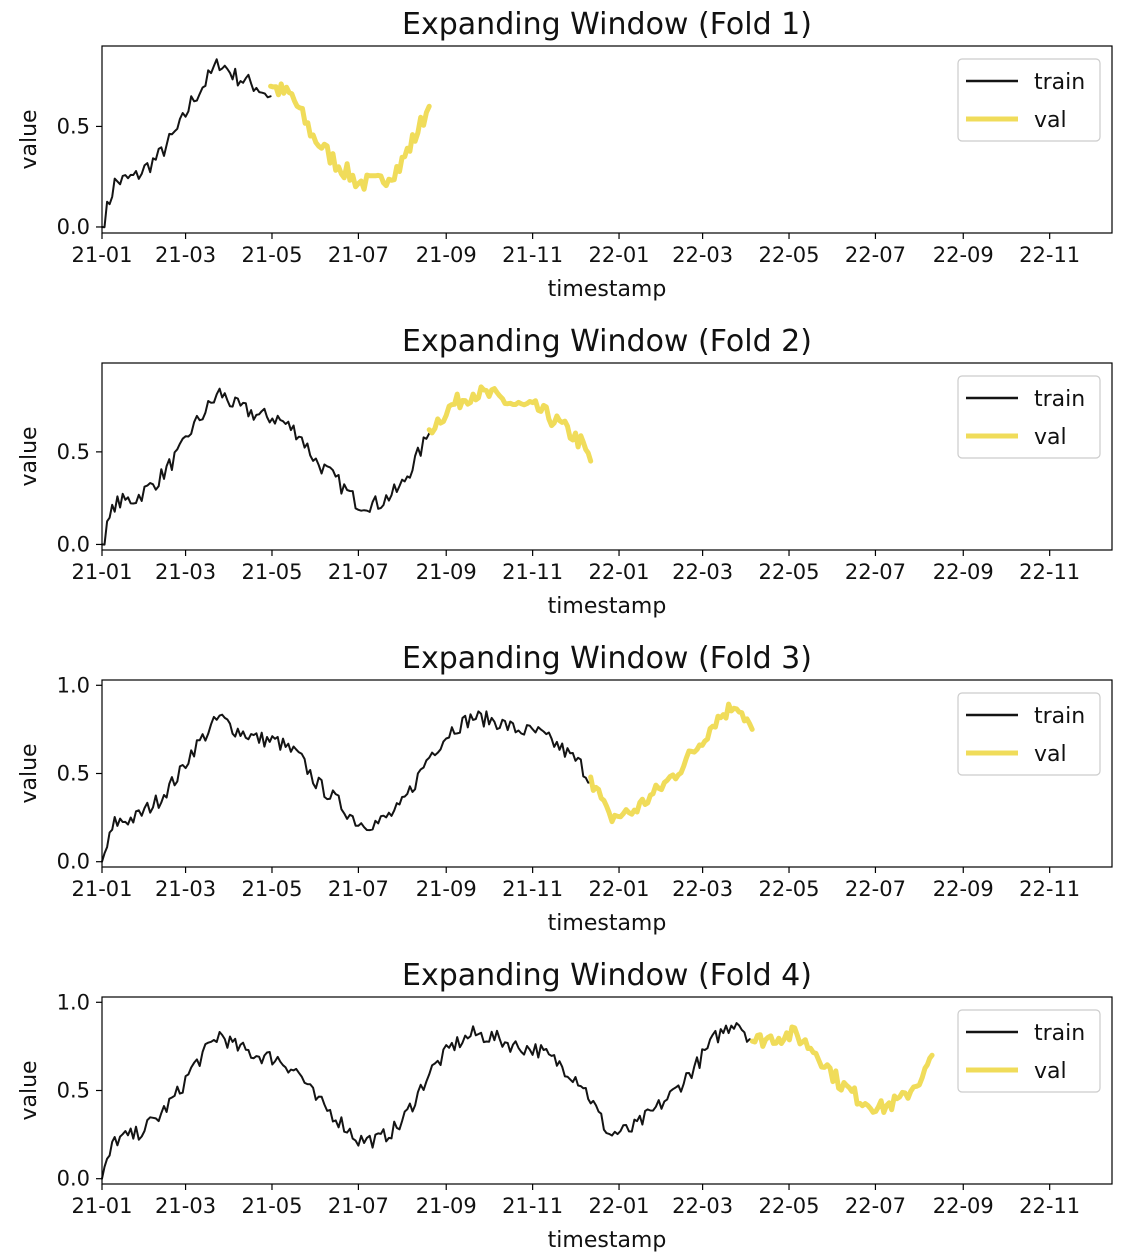 The width and height of the screenshot is (1134, 1260). What do you see at coordinates (607, 341) in the screenshot?
I see `chart-title: Expanding Window (Fold 2)` at bounding box center [607, 341].